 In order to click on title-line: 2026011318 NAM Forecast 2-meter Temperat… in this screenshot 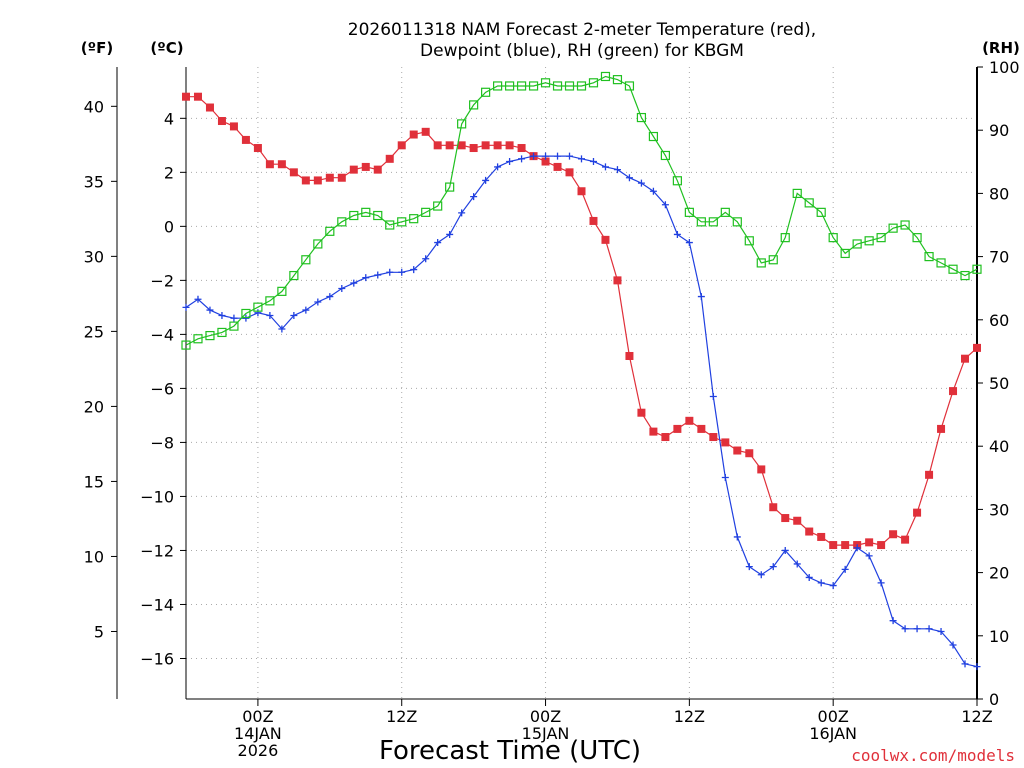, I will do `click(582, 30)`.